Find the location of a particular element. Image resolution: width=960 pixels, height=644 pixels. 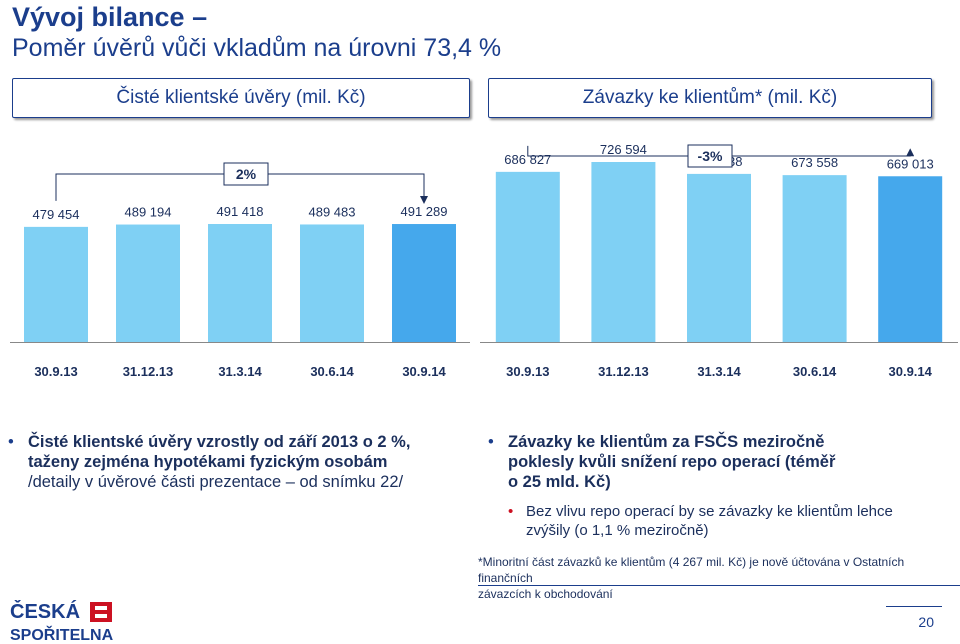

page-number-divider is located at coordinates (914, 606).